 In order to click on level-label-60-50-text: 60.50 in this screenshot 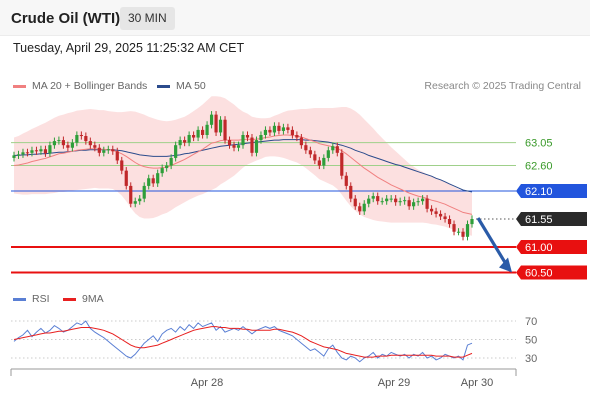, I will do `click(539, 273)`.